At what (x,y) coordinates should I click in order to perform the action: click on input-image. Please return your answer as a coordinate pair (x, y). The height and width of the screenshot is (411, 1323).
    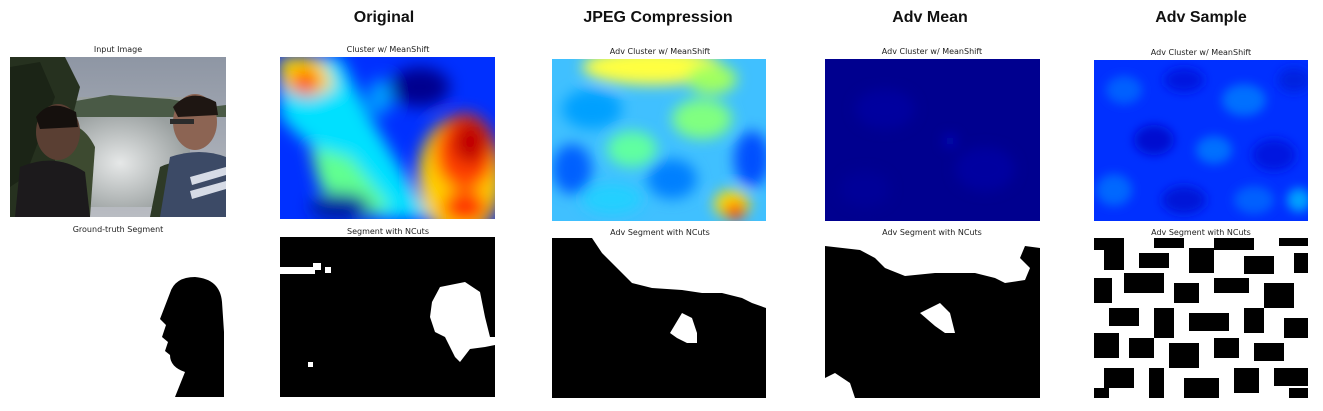
    Looking at the image, I should click on (118, 137).